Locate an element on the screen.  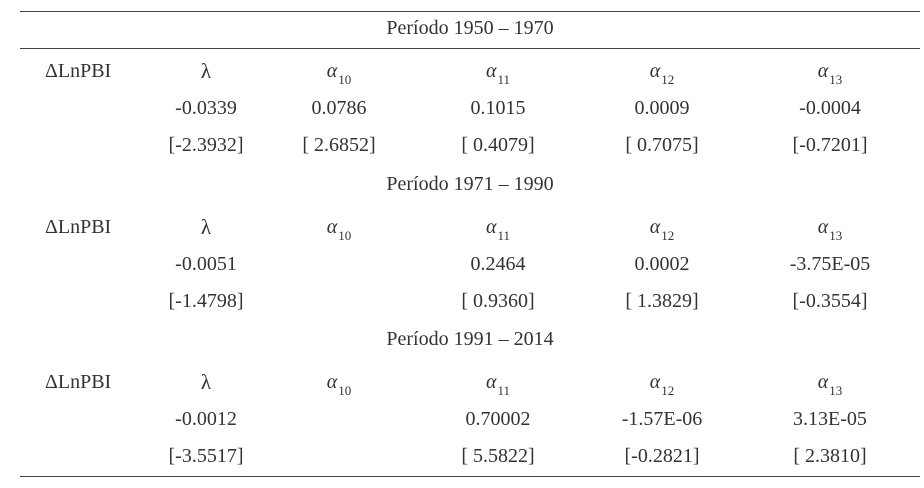
table-bottom-rule is located at coordinates (470, 476).